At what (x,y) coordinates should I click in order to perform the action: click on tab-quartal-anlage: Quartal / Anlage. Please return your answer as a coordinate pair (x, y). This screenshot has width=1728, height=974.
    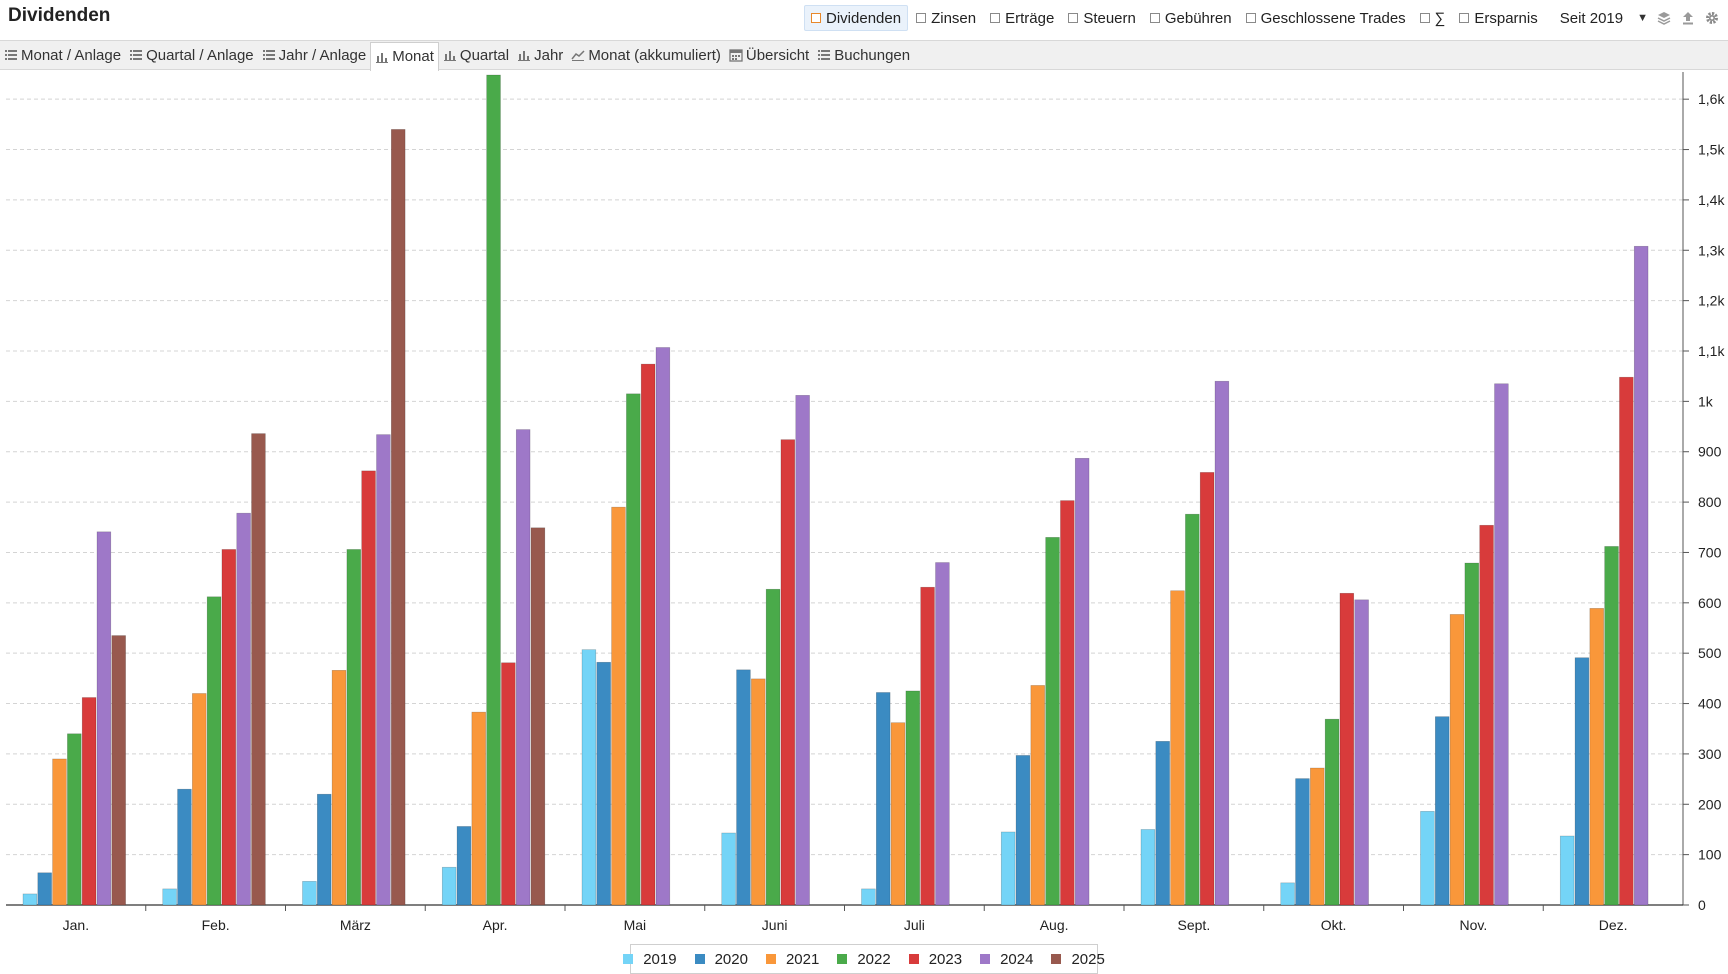
    Looking at the image, I should click on (191, 55).